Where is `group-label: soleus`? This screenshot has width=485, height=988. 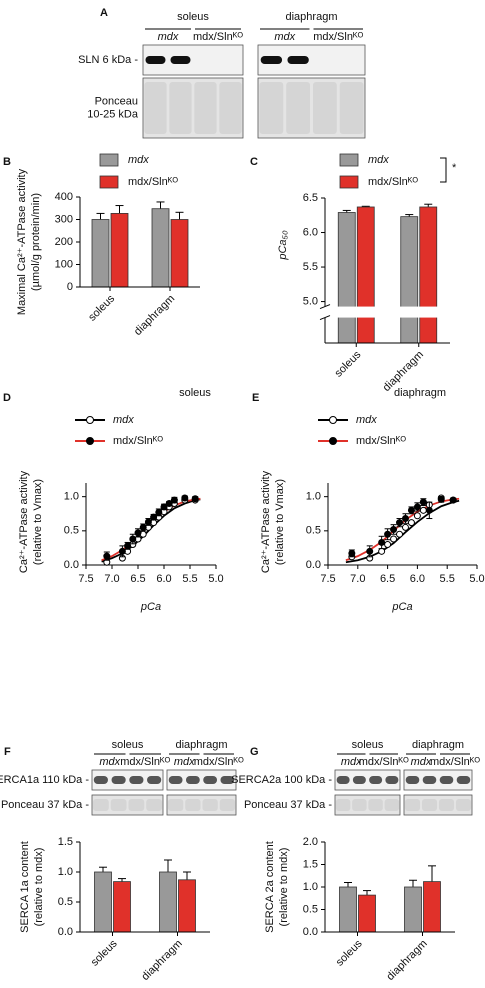
group-label: soleus is located at coordinates (368, 745).